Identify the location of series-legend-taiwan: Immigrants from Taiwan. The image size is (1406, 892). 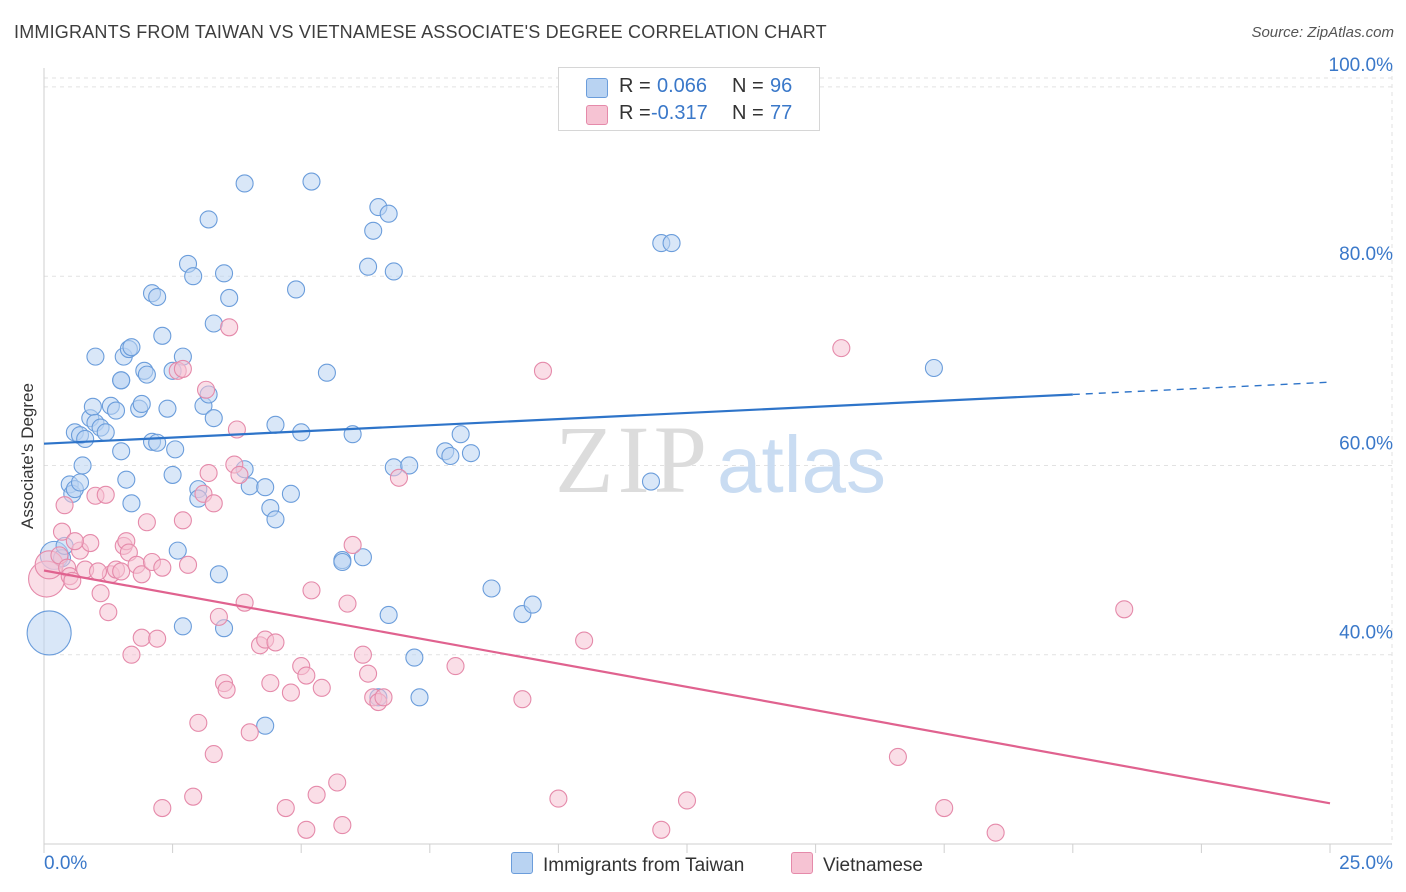
(627, 864).